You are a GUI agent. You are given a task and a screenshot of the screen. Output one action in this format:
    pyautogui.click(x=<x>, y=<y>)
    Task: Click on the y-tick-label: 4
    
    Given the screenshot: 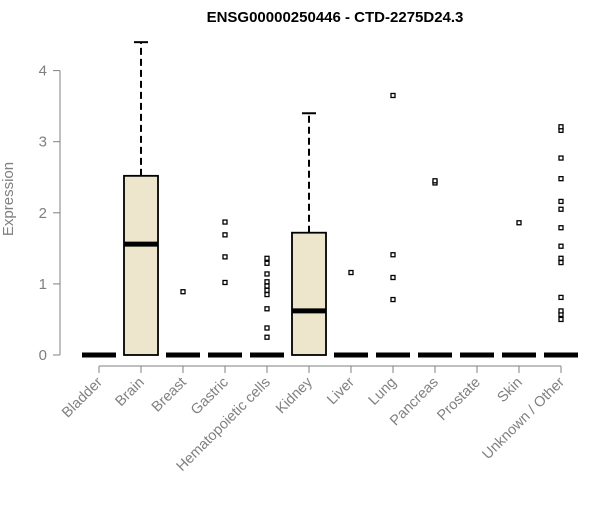 What is the action you would take?
    pyautogui.click(x=43, y=71)
    